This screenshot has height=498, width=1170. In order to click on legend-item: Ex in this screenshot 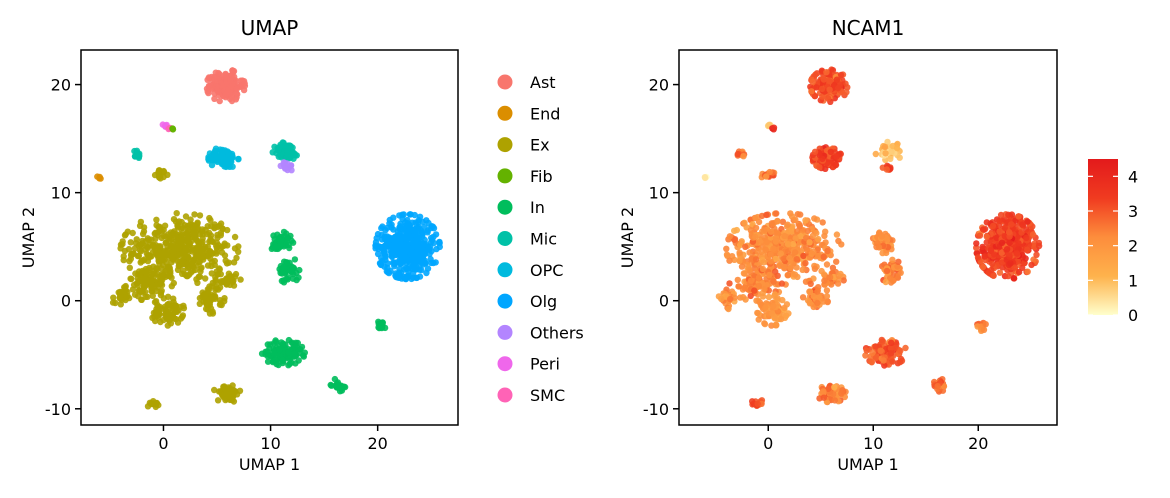, I will do `click(523, 145)`.